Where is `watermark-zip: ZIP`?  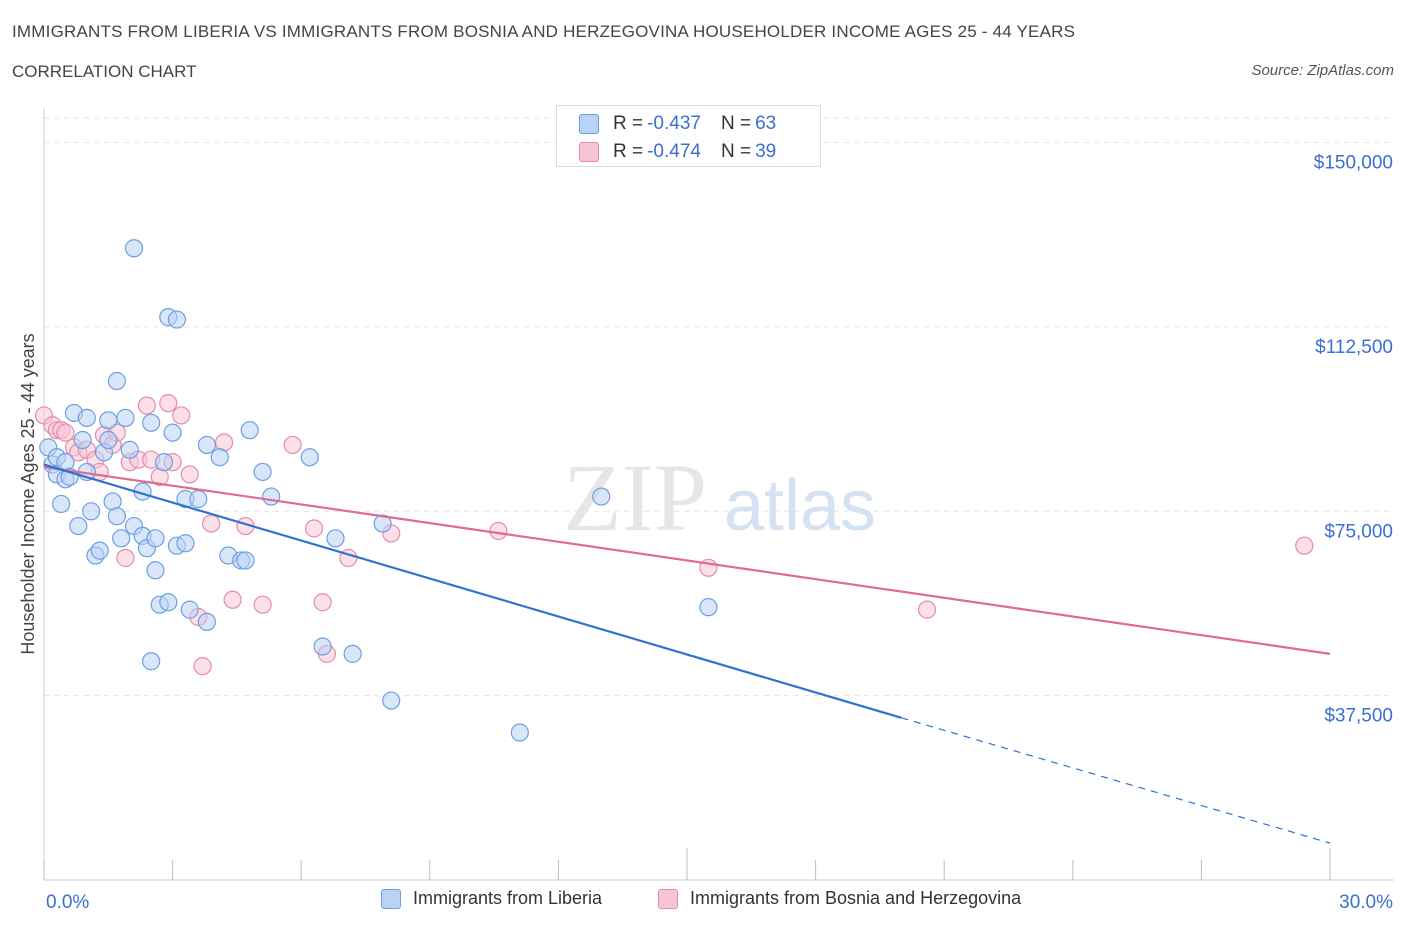 watermark-zip: ZIP is located at coordinates (635, 497).